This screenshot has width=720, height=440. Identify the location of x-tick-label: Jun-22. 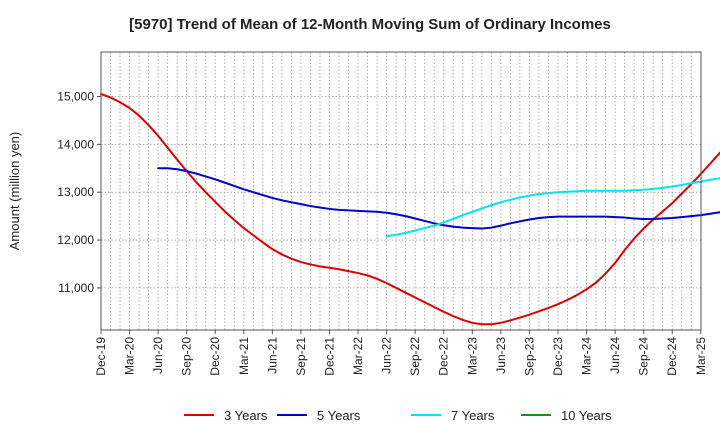
(387, 355).